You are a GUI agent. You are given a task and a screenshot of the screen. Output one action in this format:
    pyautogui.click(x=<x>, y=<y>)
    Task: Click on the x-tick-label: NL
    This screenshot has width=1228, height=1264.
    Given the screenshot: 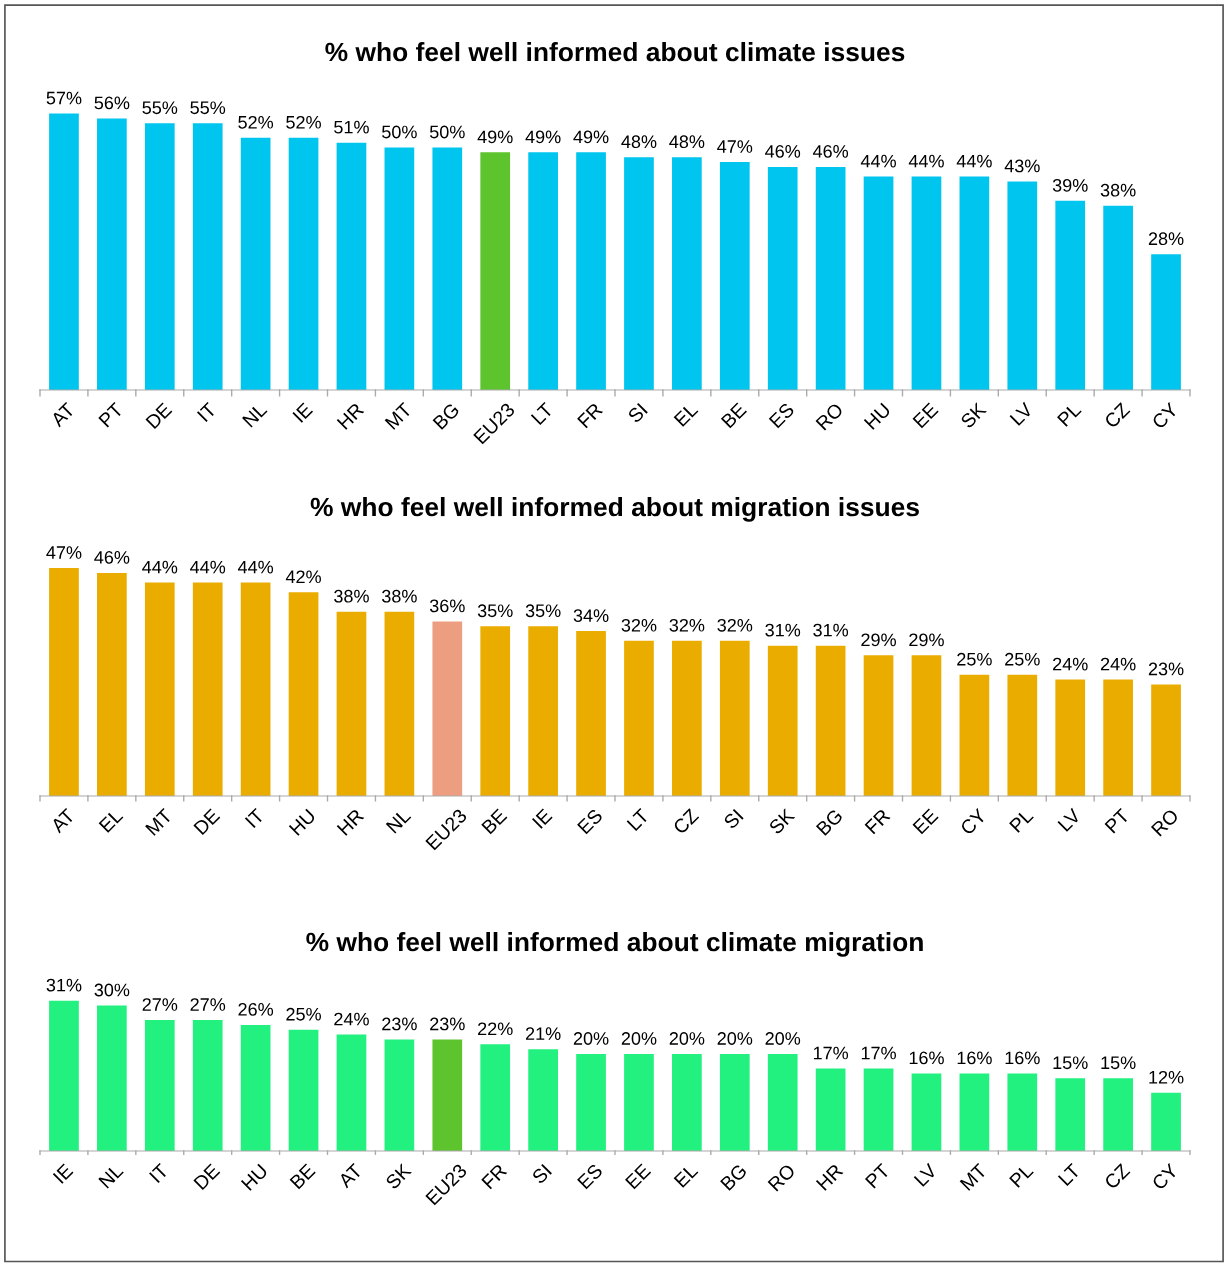 What is the action you would take?
    pyautogui.click(x=255, y=415)
    